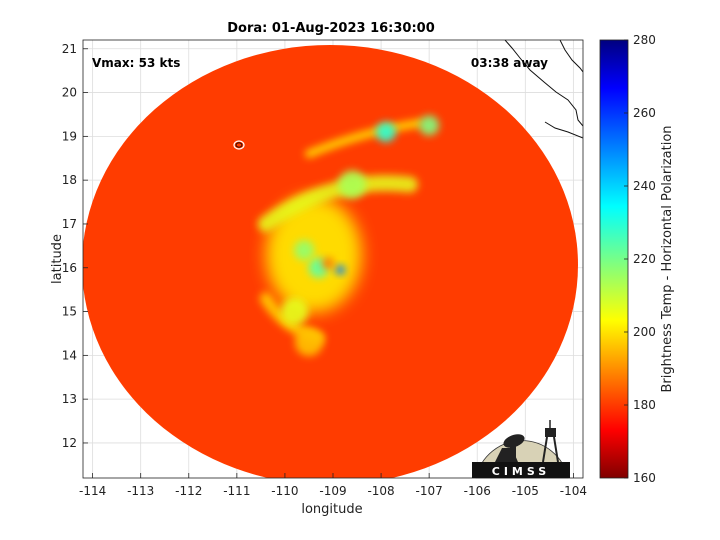  Describe the element at coordinates (69, 443) in the screenshot. I see `y-tick-label: 12` at that location.